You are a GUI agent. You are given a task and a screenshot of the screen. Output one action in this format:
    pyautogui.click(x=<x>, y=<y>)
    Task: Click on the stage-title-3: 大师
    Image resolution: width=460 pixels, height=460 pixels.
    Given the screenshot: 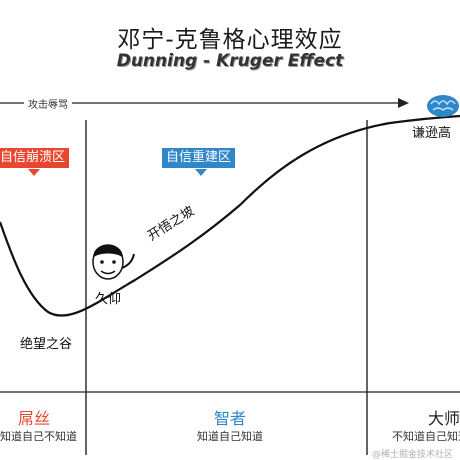 What is the action you would take?
    pyautogui.click(x=444, y=418)
    